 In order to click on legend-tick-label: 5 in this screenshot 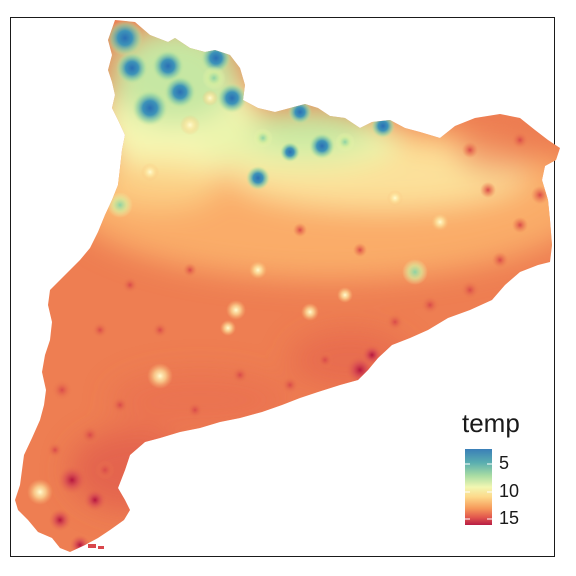, I will do `click(504, 463)`.